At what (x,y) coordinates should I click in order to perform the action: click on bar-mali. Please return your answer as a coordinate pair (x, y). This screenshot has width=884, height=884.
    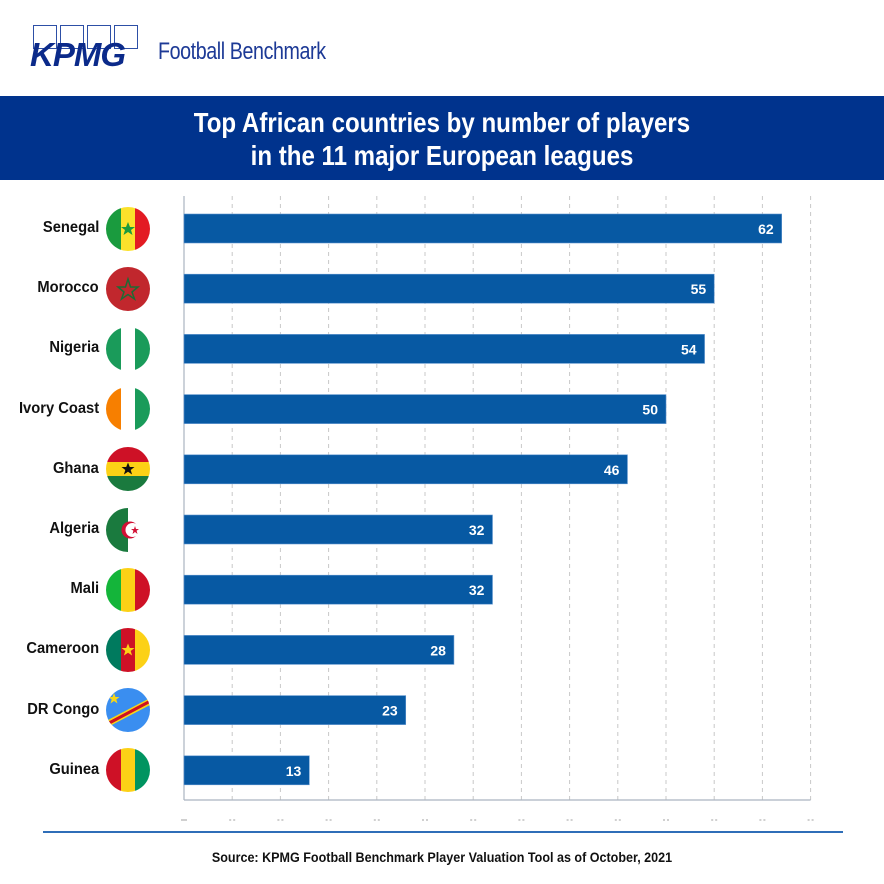
    Looking at the image, I should click on (338, 589).